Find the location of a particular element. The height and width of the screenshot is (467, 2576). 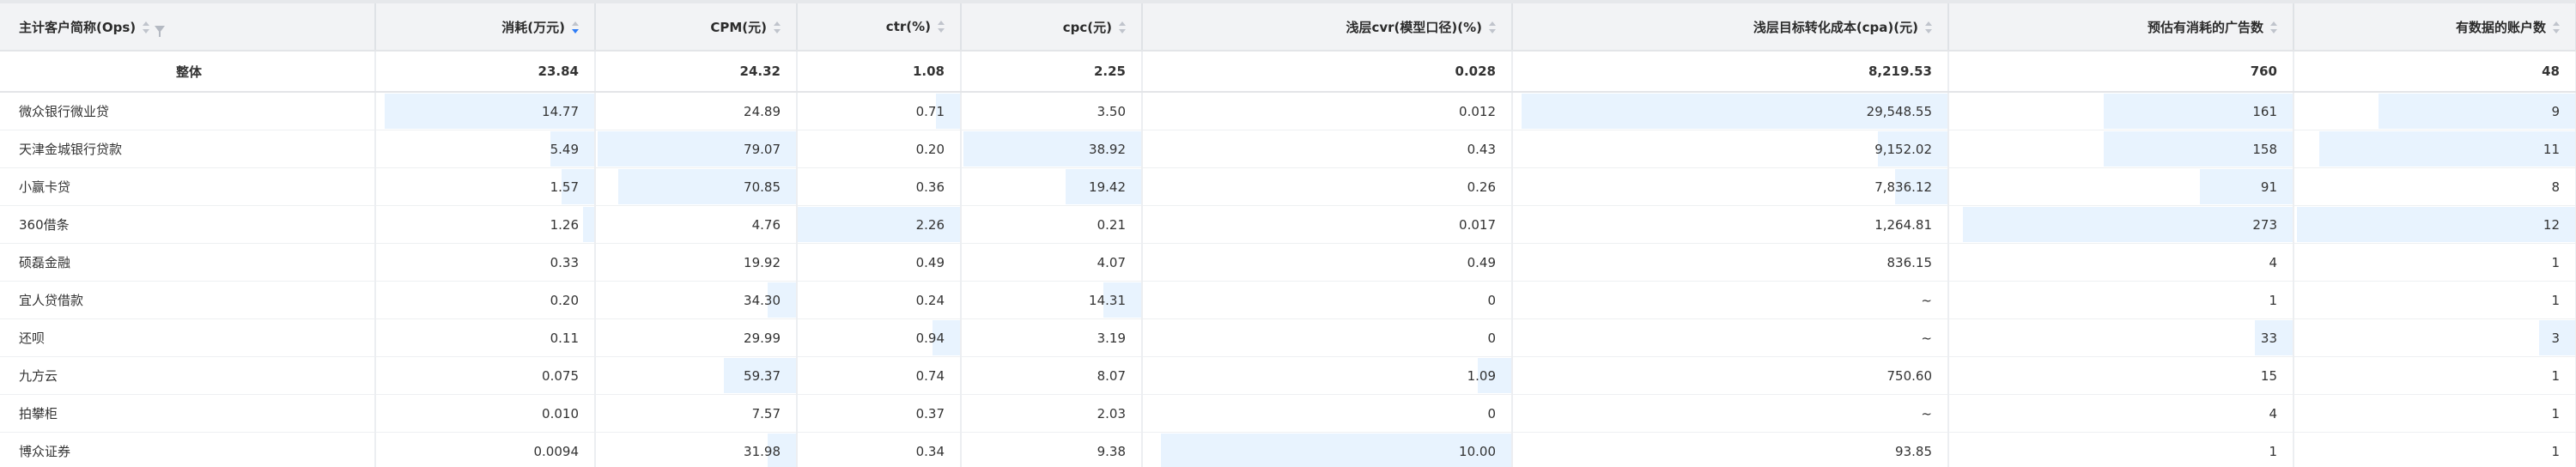

cell-cvr: 0 is located at coordinates (1327, 337).